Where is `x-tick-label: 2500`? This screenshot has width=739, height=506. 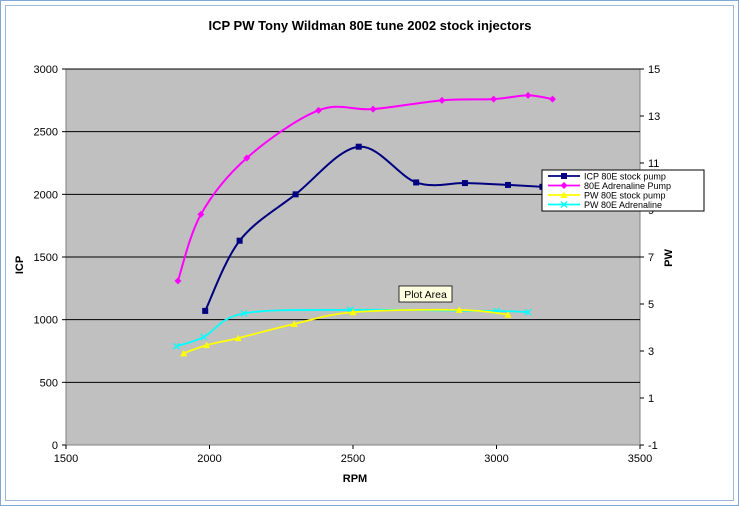
x-tick-label: 2500 is located at coordinates (353, 459).